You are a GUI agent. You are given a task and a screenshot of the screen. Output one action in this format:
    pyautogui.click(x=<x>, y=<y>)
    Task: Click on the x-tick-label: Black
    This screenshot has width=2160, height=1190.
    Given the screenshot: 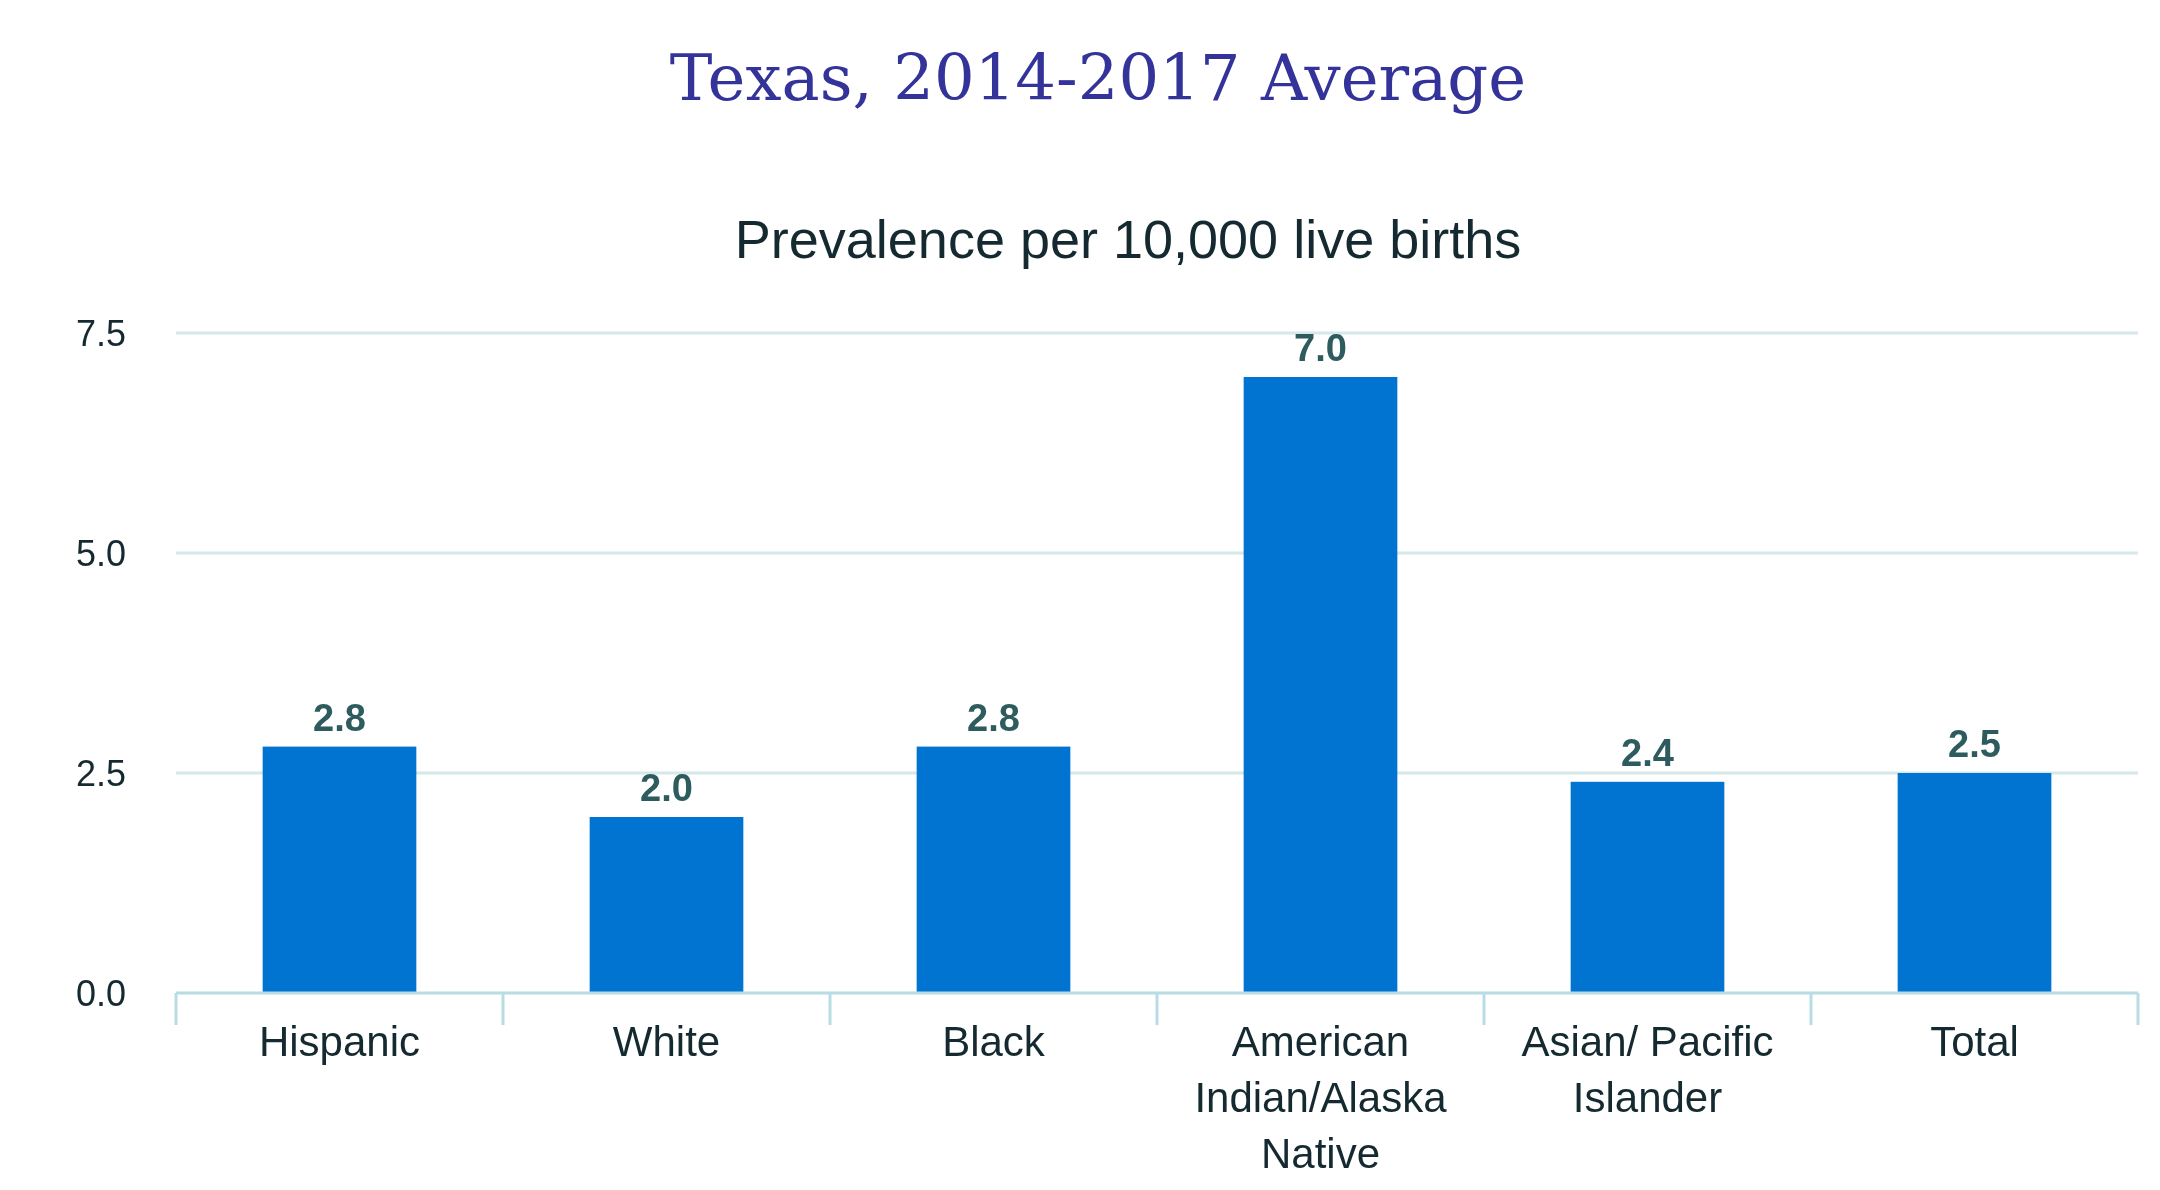 What is the action you would take?
    pyautogui.click(x=994, y=1041)
    